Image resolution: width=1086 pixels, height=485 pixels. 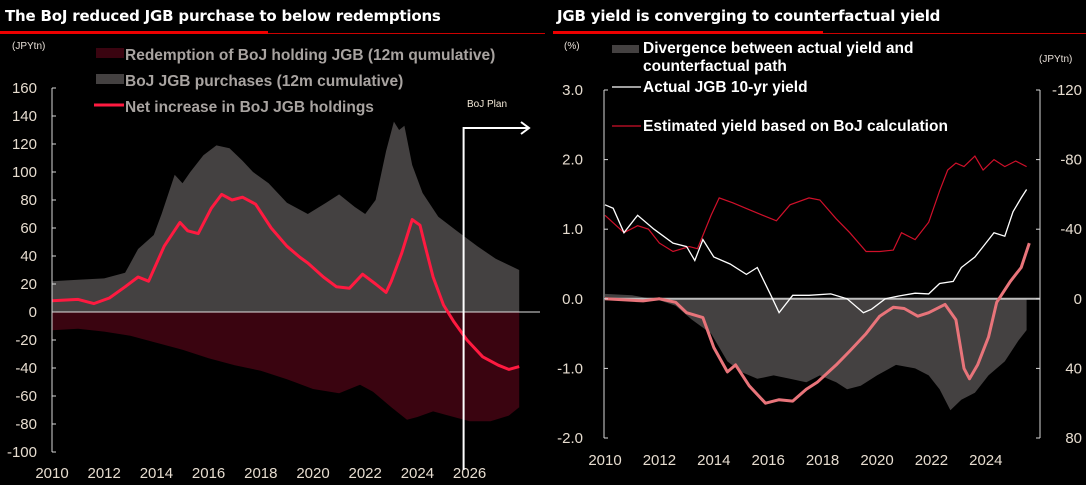 I want to click on y-tick-label: 100, so click(x=24, y=172).